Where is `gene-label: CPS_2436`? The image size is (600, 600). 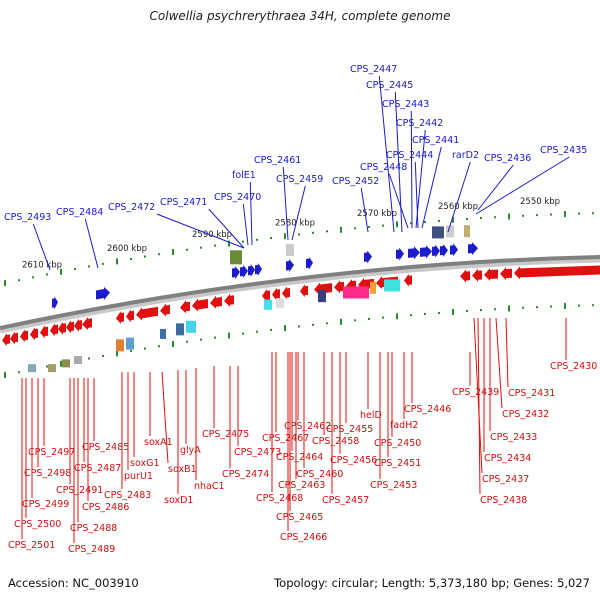 gene-label: CPS_2436 is located at coordinates (507, 158).